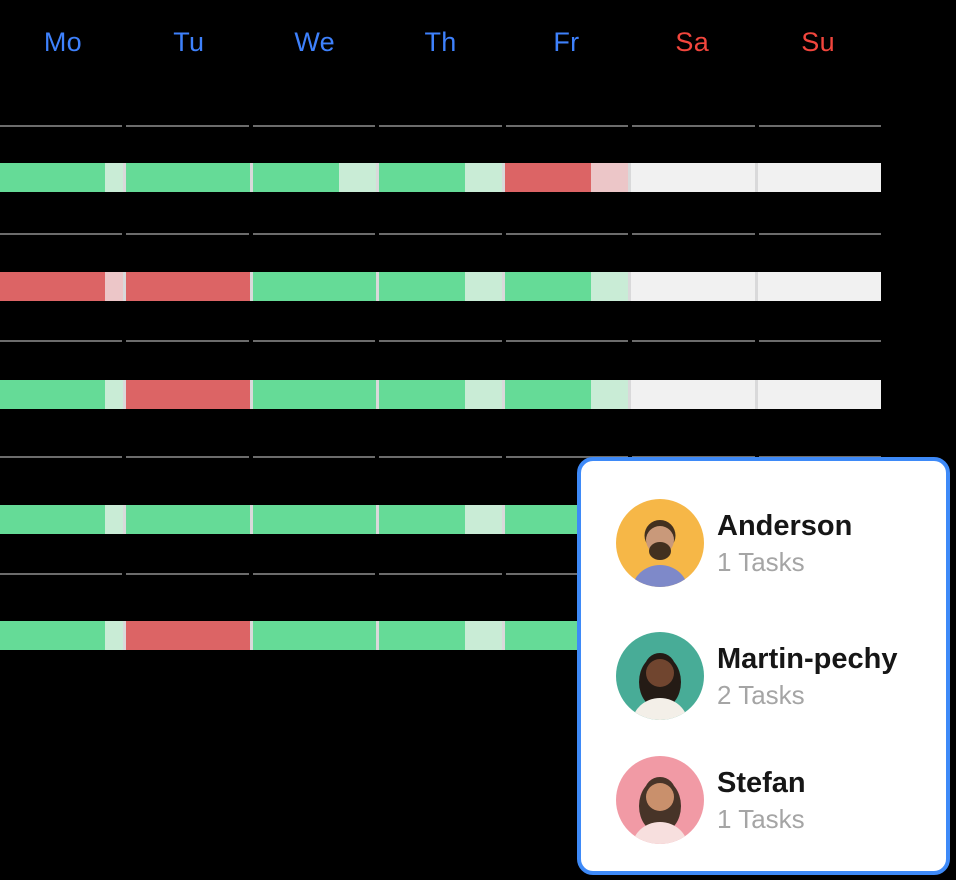  What do you see at coordinates (189, 42) in the screenshot?
I see `weekday-label-tu: Tu` at bounding box center [189, 42].